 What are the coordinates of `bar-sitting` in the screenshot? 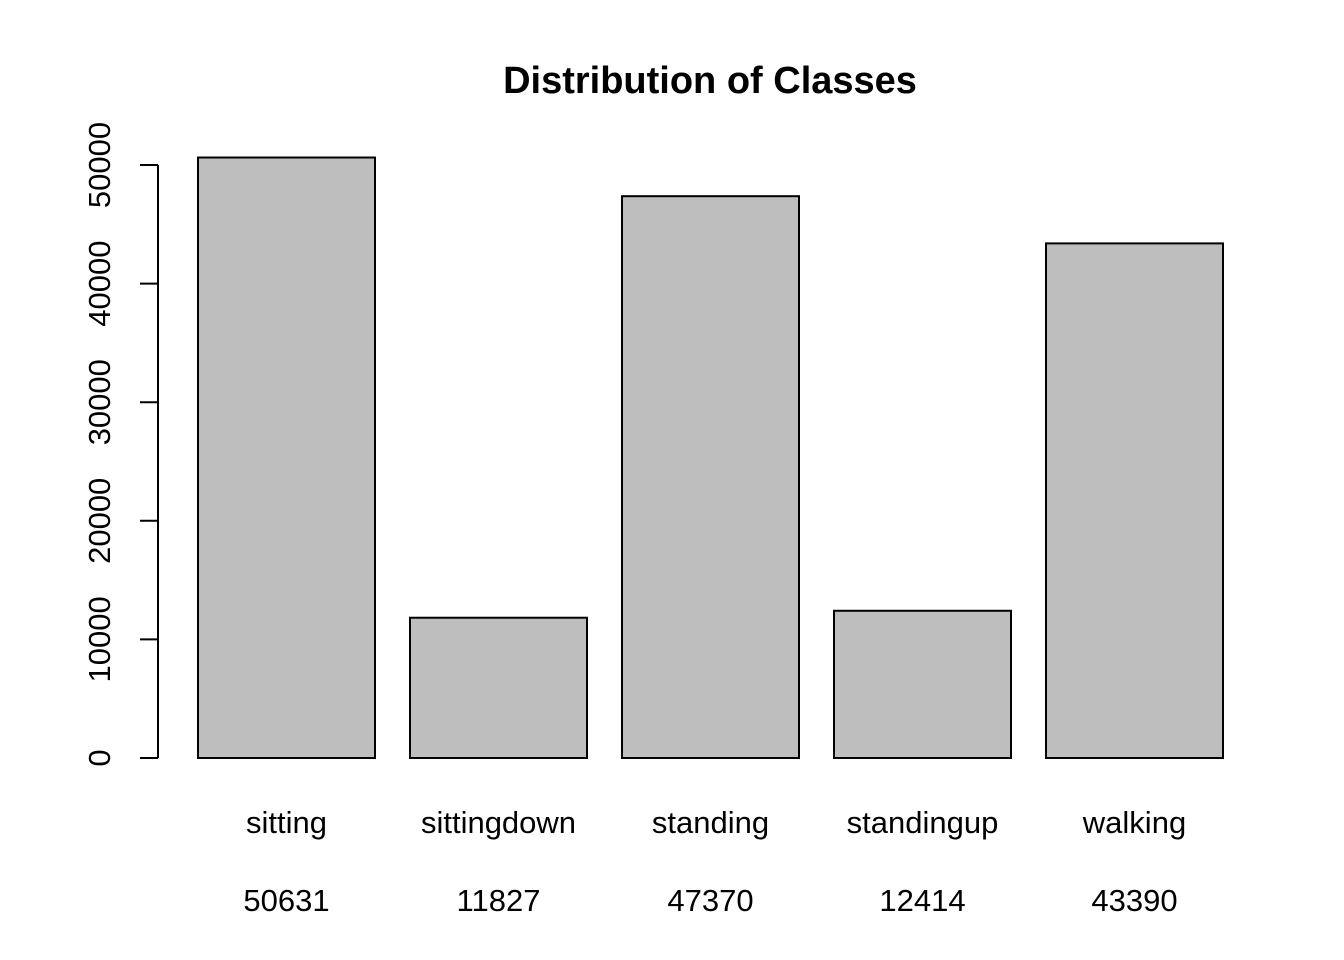 It's located at (286, 457).